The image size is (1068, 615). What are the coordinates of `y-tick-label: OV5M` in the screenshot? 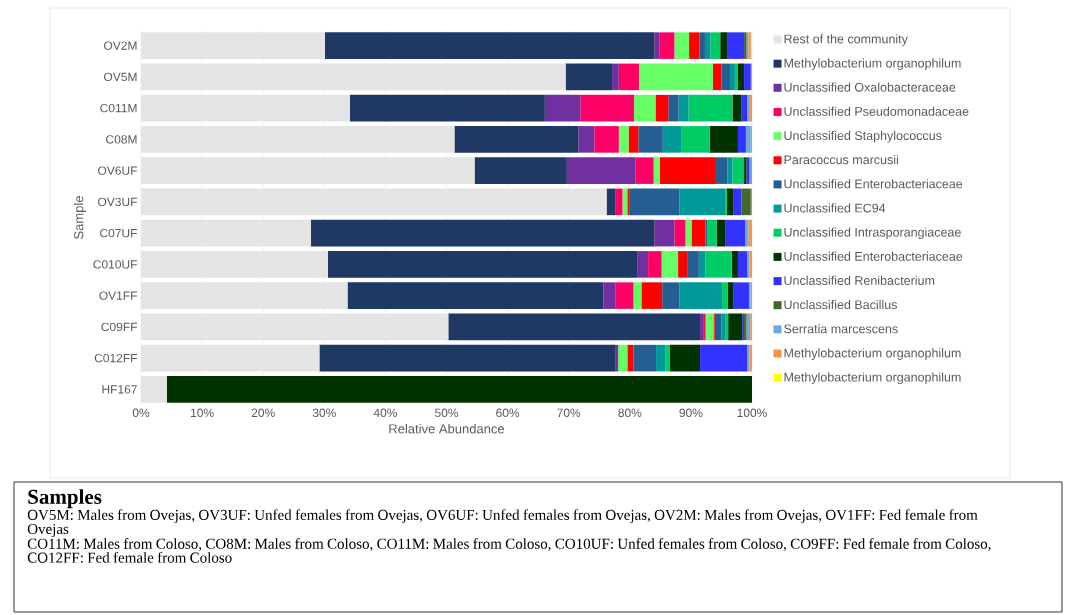 It's located at (120, 77).